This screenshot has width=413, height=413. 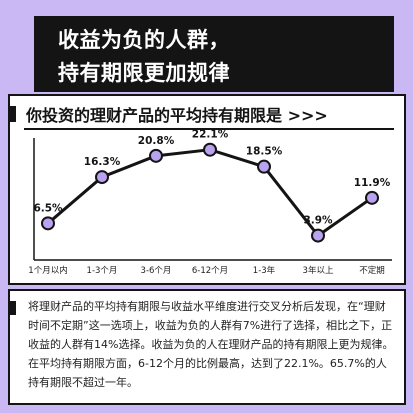 I want to click on x-tick-label: 1个月以内, so click(x=47, y=270).